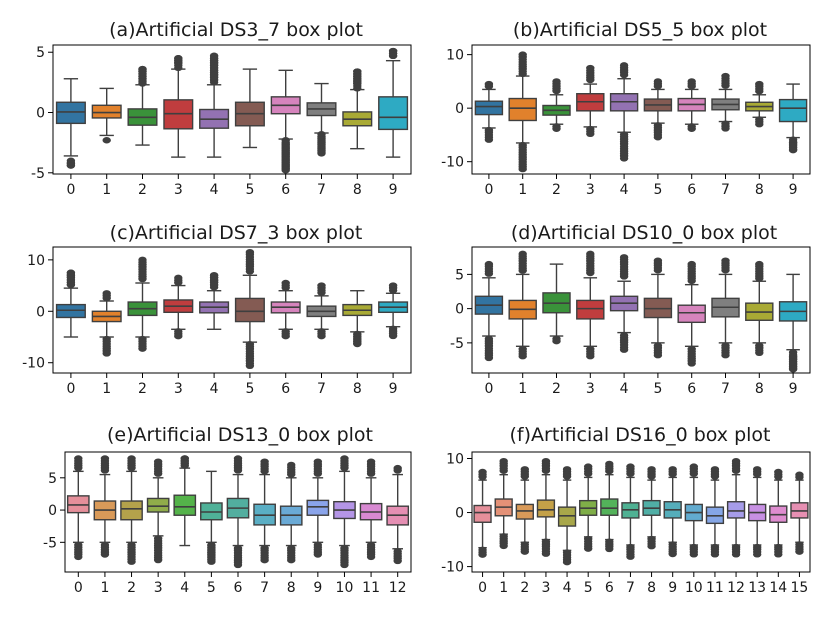 The height and width of the screenshot is (623, 830). Describe the element at coordinates (240, 435) in the screenshot. I see `chart-title: (e)Artificial DS13_0 box plot` at that location.